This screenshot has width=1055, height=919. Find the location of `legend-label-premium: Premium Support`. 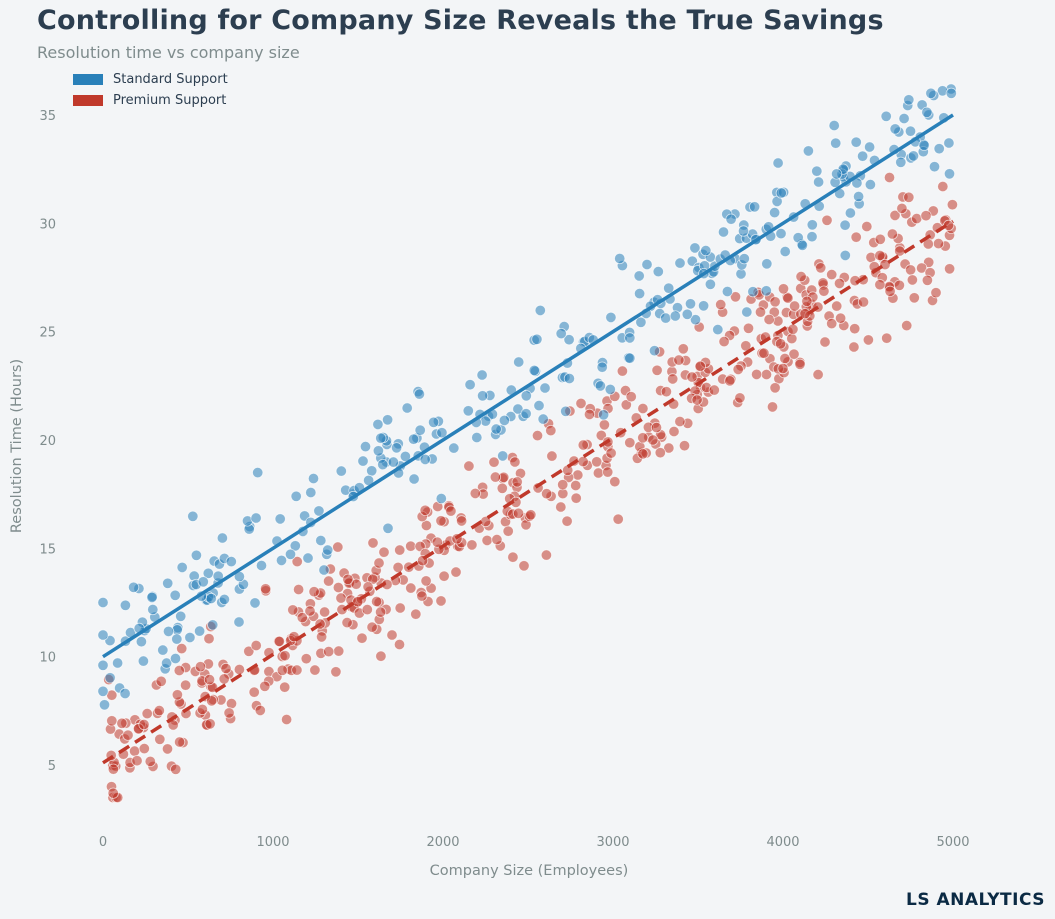

legend-label-premium: Premium Support is located at coordinates (170, 100).